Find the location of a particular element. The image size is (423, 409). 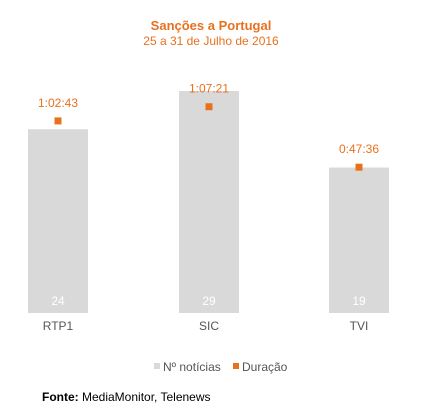

legend-swatch-noticias is located at coordinates (157, 366).